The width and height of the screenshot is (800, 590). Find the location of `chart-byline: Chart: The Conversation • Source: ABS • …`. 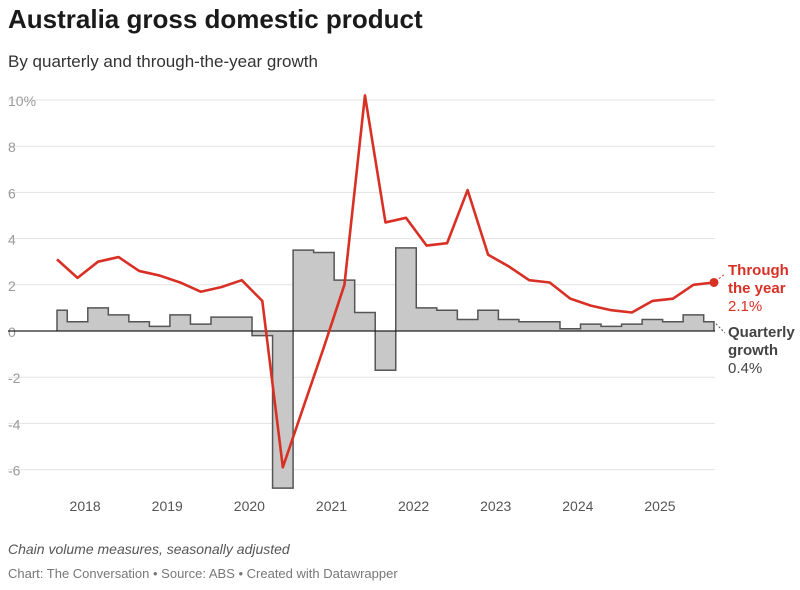

chart-byline: Chart: The Conversation • Source: ABS • … is located at coordinates (203, 573).